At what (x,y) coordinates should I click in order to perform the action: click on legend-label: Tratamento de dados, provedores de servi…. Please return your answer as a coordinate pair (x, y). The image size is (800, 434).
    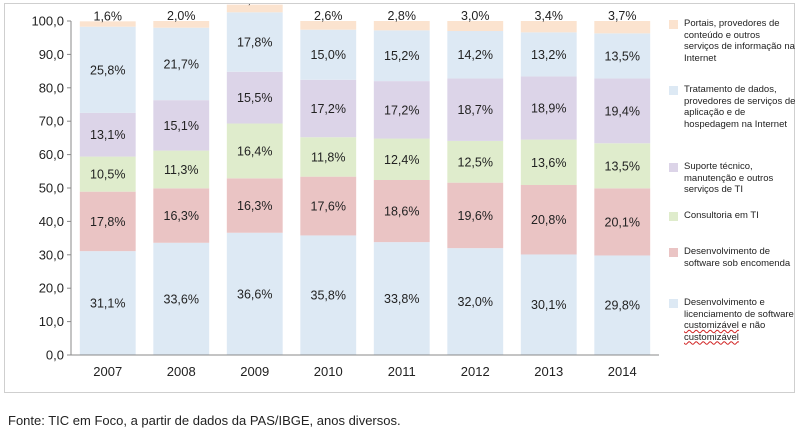
    Looking at the image, I should click on (740, 107).